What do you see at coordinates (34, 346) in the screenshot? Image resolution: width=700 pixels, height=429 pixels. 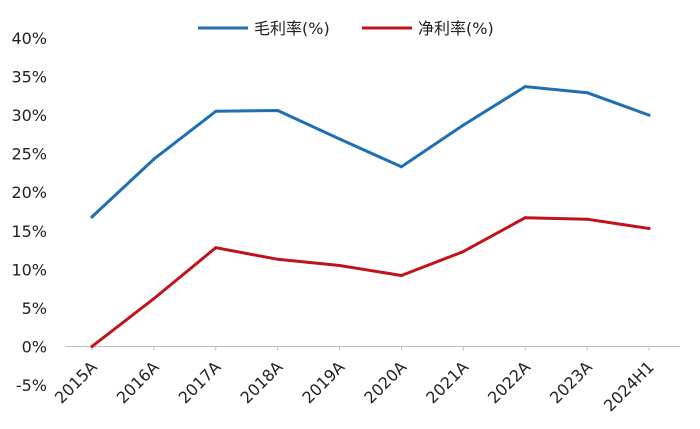 I see `y-tick-label: 0%` at bounding box center [34, 346].